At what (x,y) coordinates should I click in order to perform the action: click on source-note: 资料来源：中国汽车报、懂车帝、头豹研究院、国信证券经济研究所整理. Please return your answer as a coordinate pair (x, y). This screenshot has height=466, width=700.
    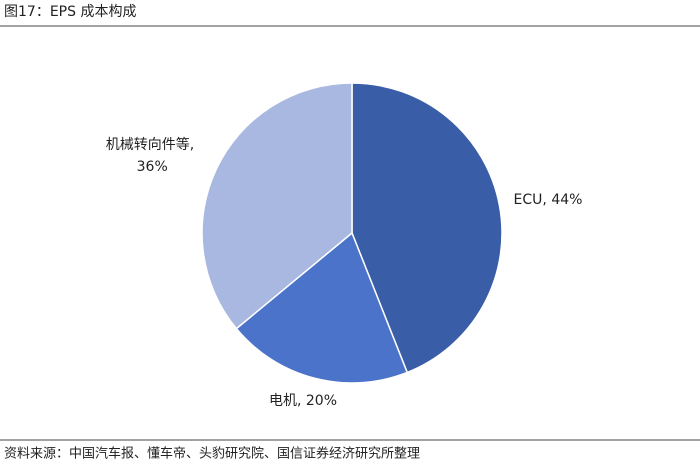
    Looking at the image, I should click on (212, 454).